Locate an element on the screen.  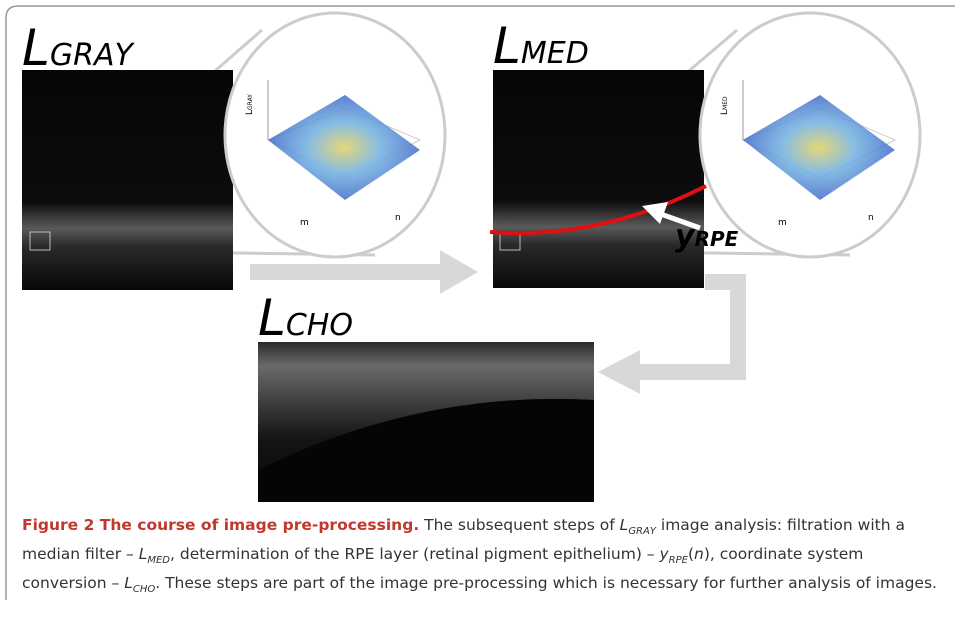
arrow is located at coordinates (688, 327).